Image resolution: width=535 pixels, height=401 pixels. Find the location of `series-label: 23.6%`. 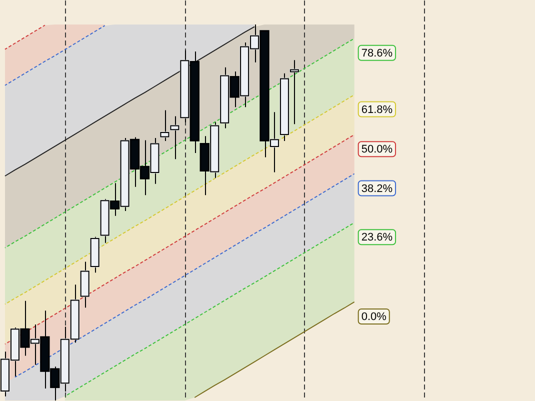

series-label: 23.6% is located at coordinates (377, 238).